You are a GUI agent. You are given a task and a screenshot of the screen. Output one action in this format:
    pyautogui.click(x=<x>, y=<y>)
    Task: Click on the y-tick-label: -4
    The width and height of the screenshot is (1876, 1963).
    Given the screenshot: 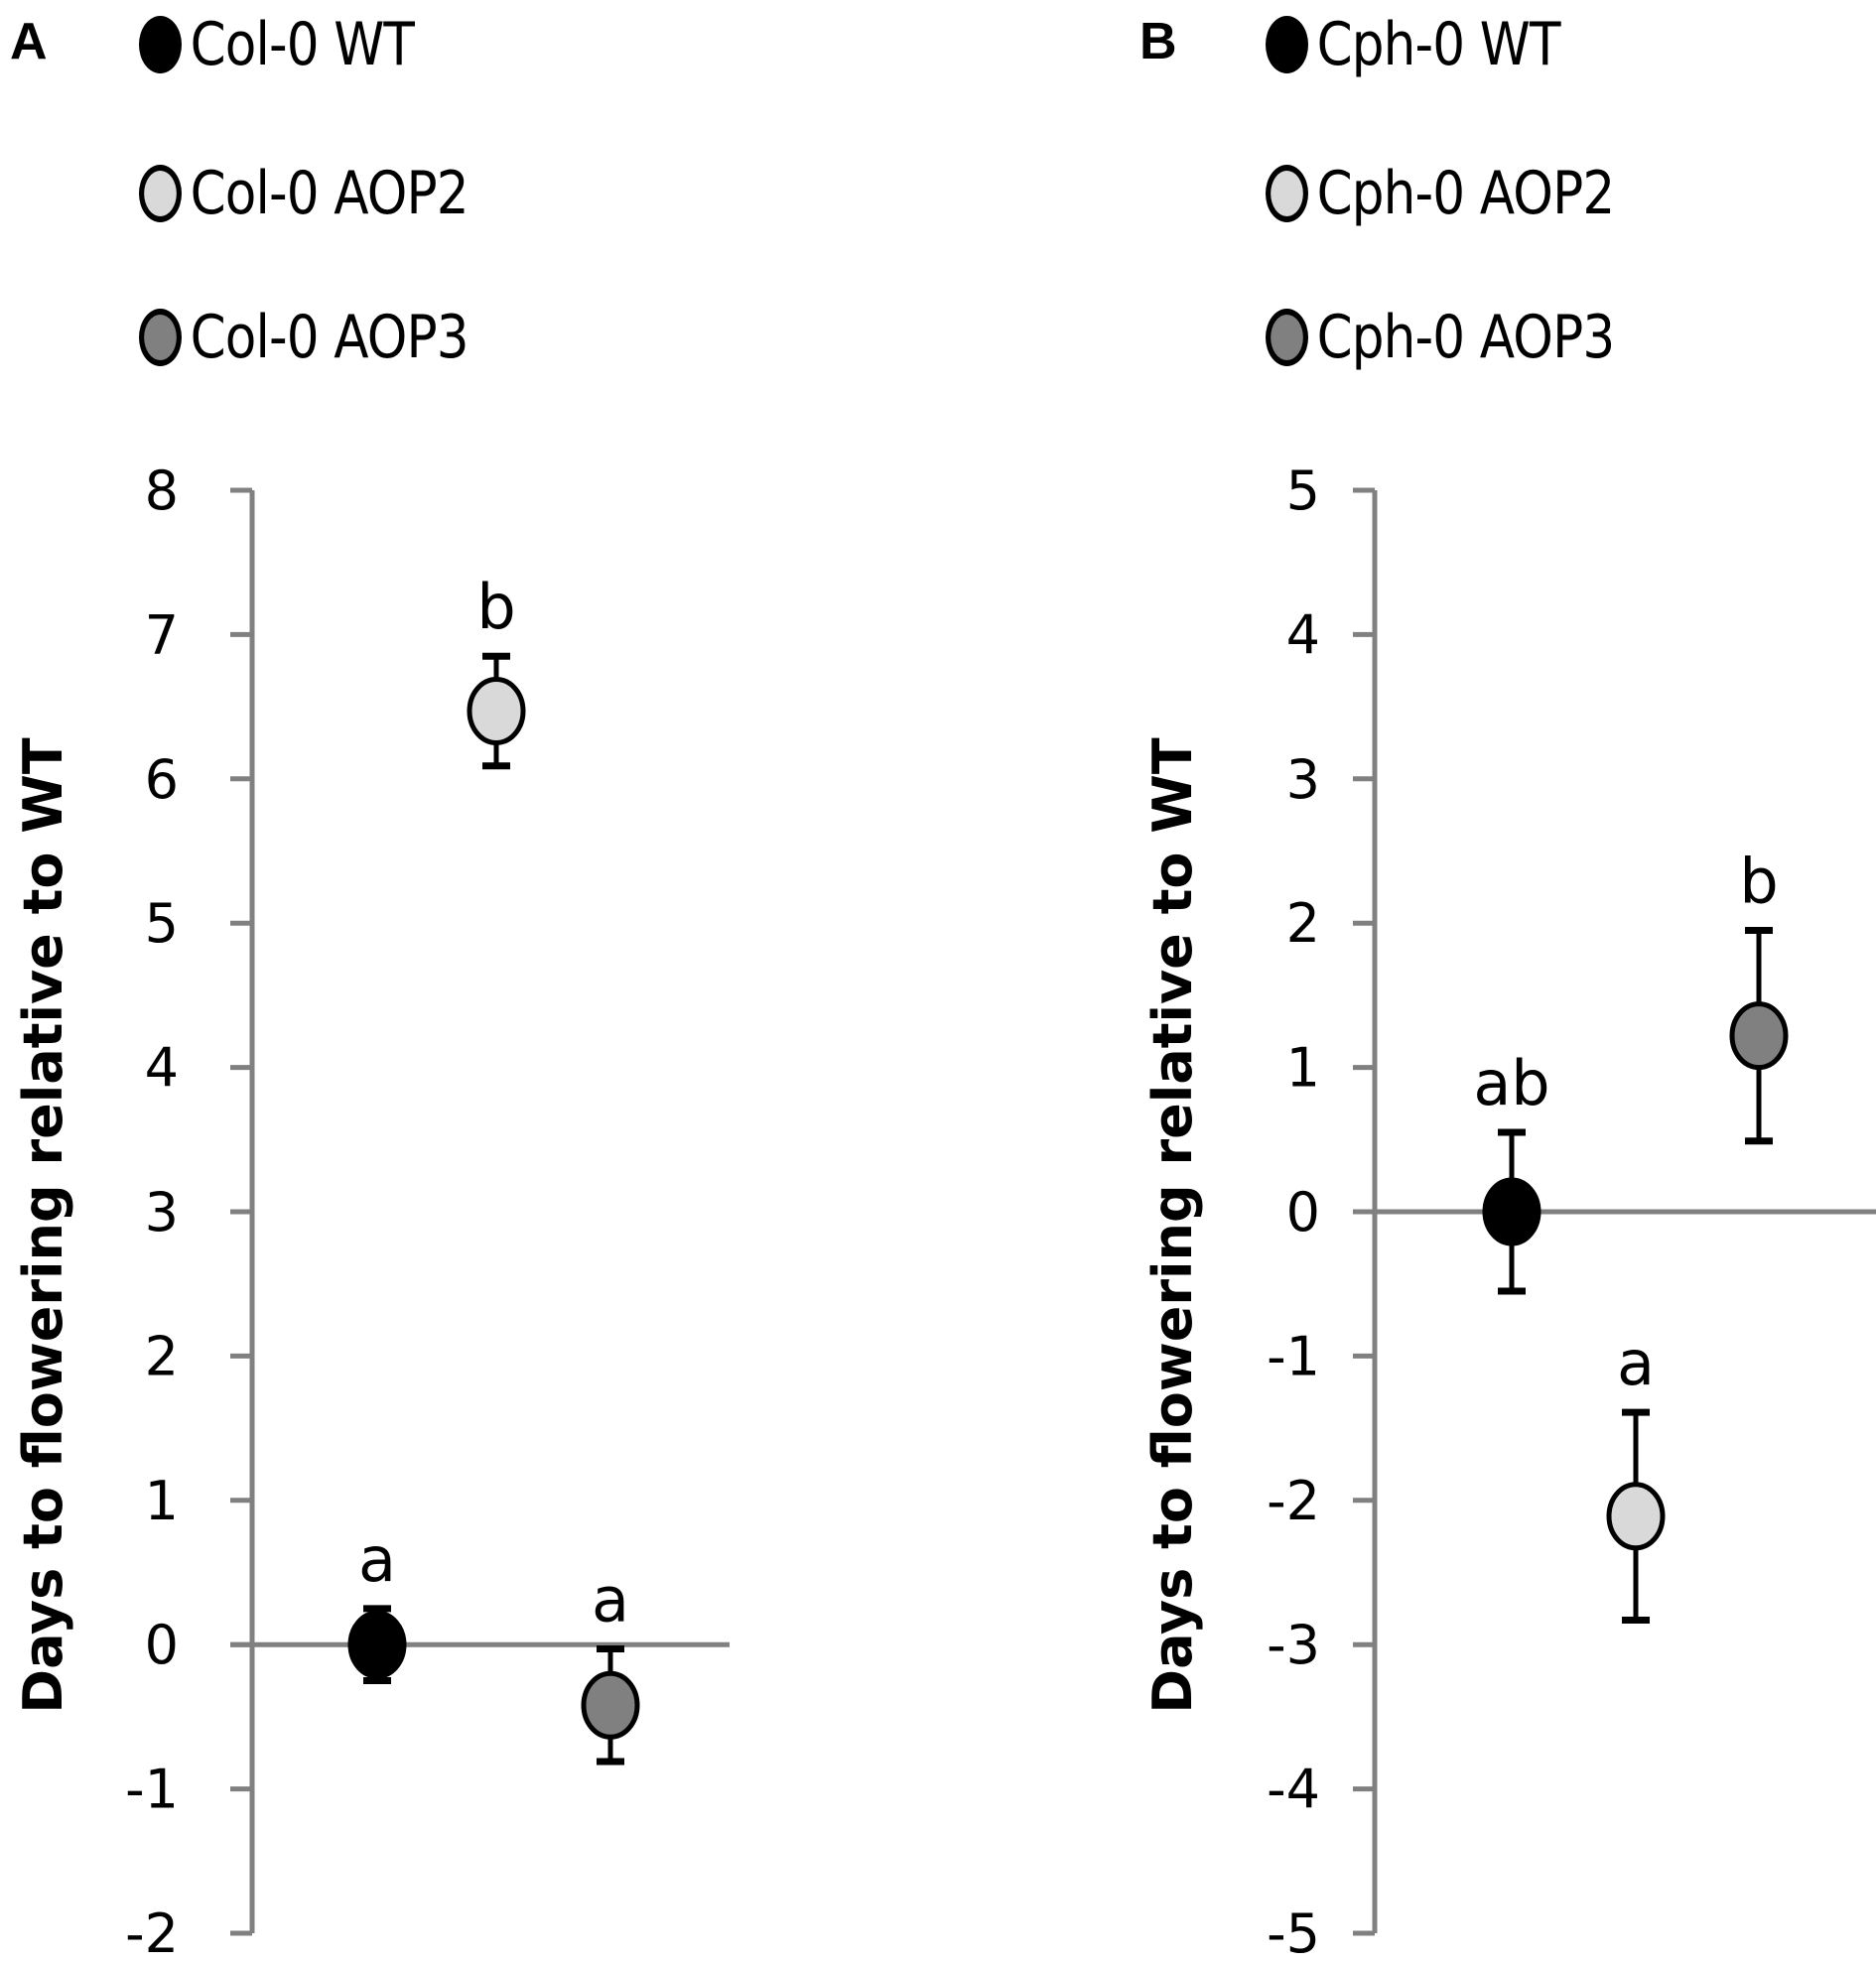 What is the action you would take?
    pyautogui.click(x=1293, y=1790)
    